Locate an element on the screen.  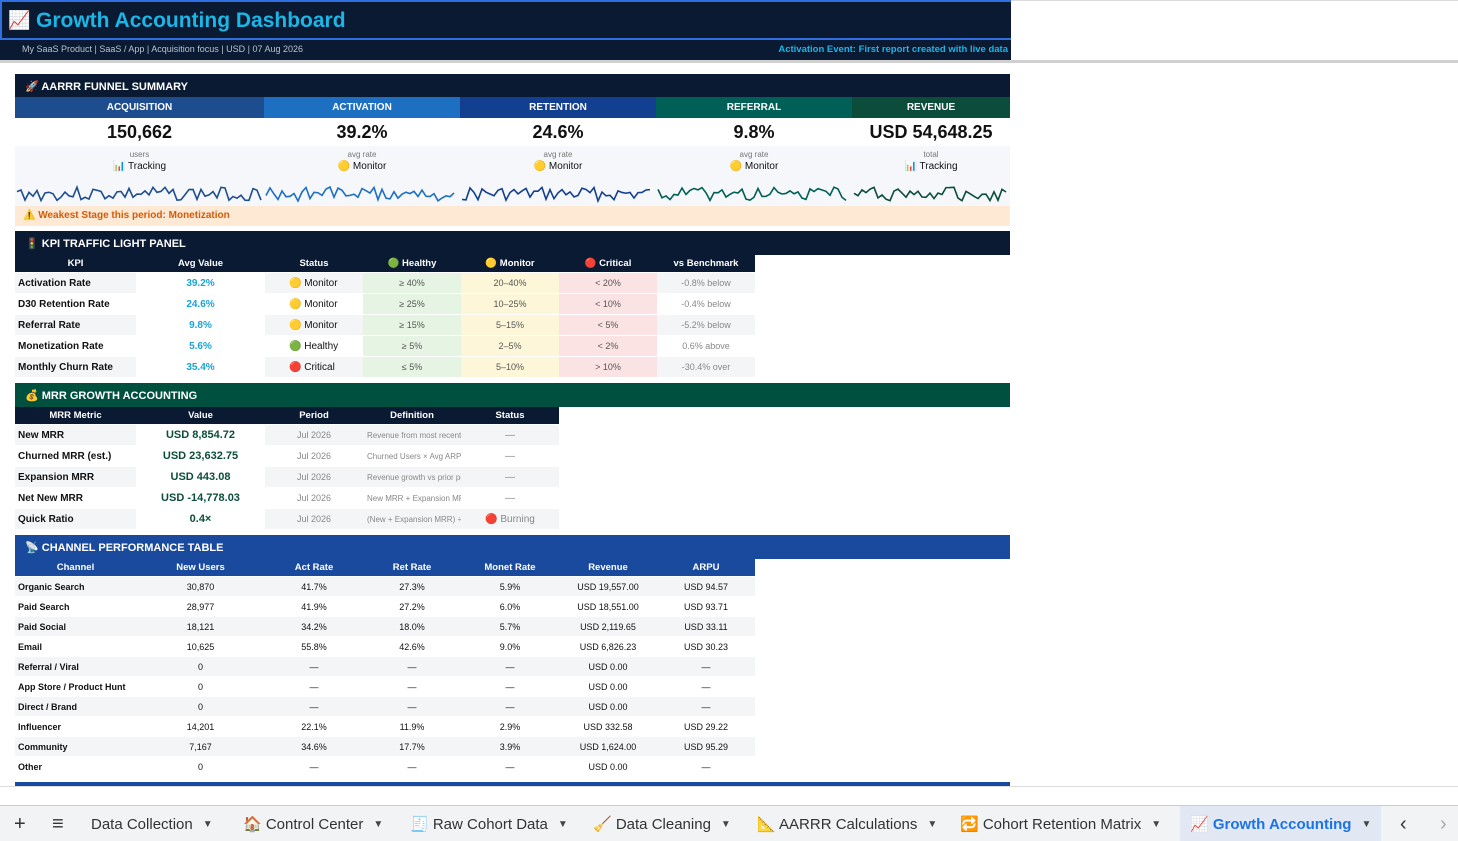
sheet-tab-label: 🔁 Cohort Retention Matrix is located at coordinates (1051, 824).